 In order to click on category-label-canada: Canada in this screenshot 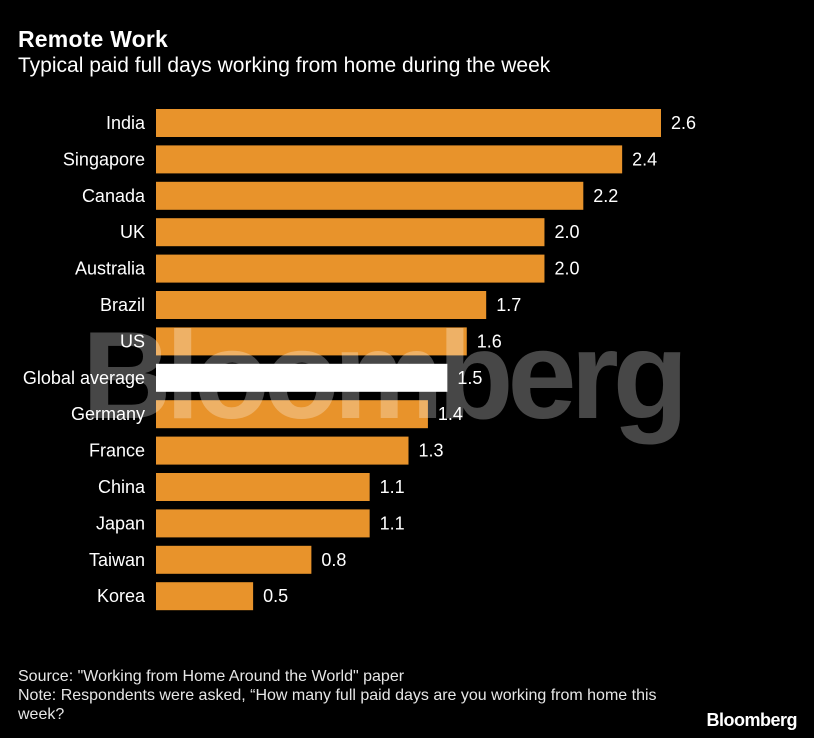, I will do `click(114, 196)`.